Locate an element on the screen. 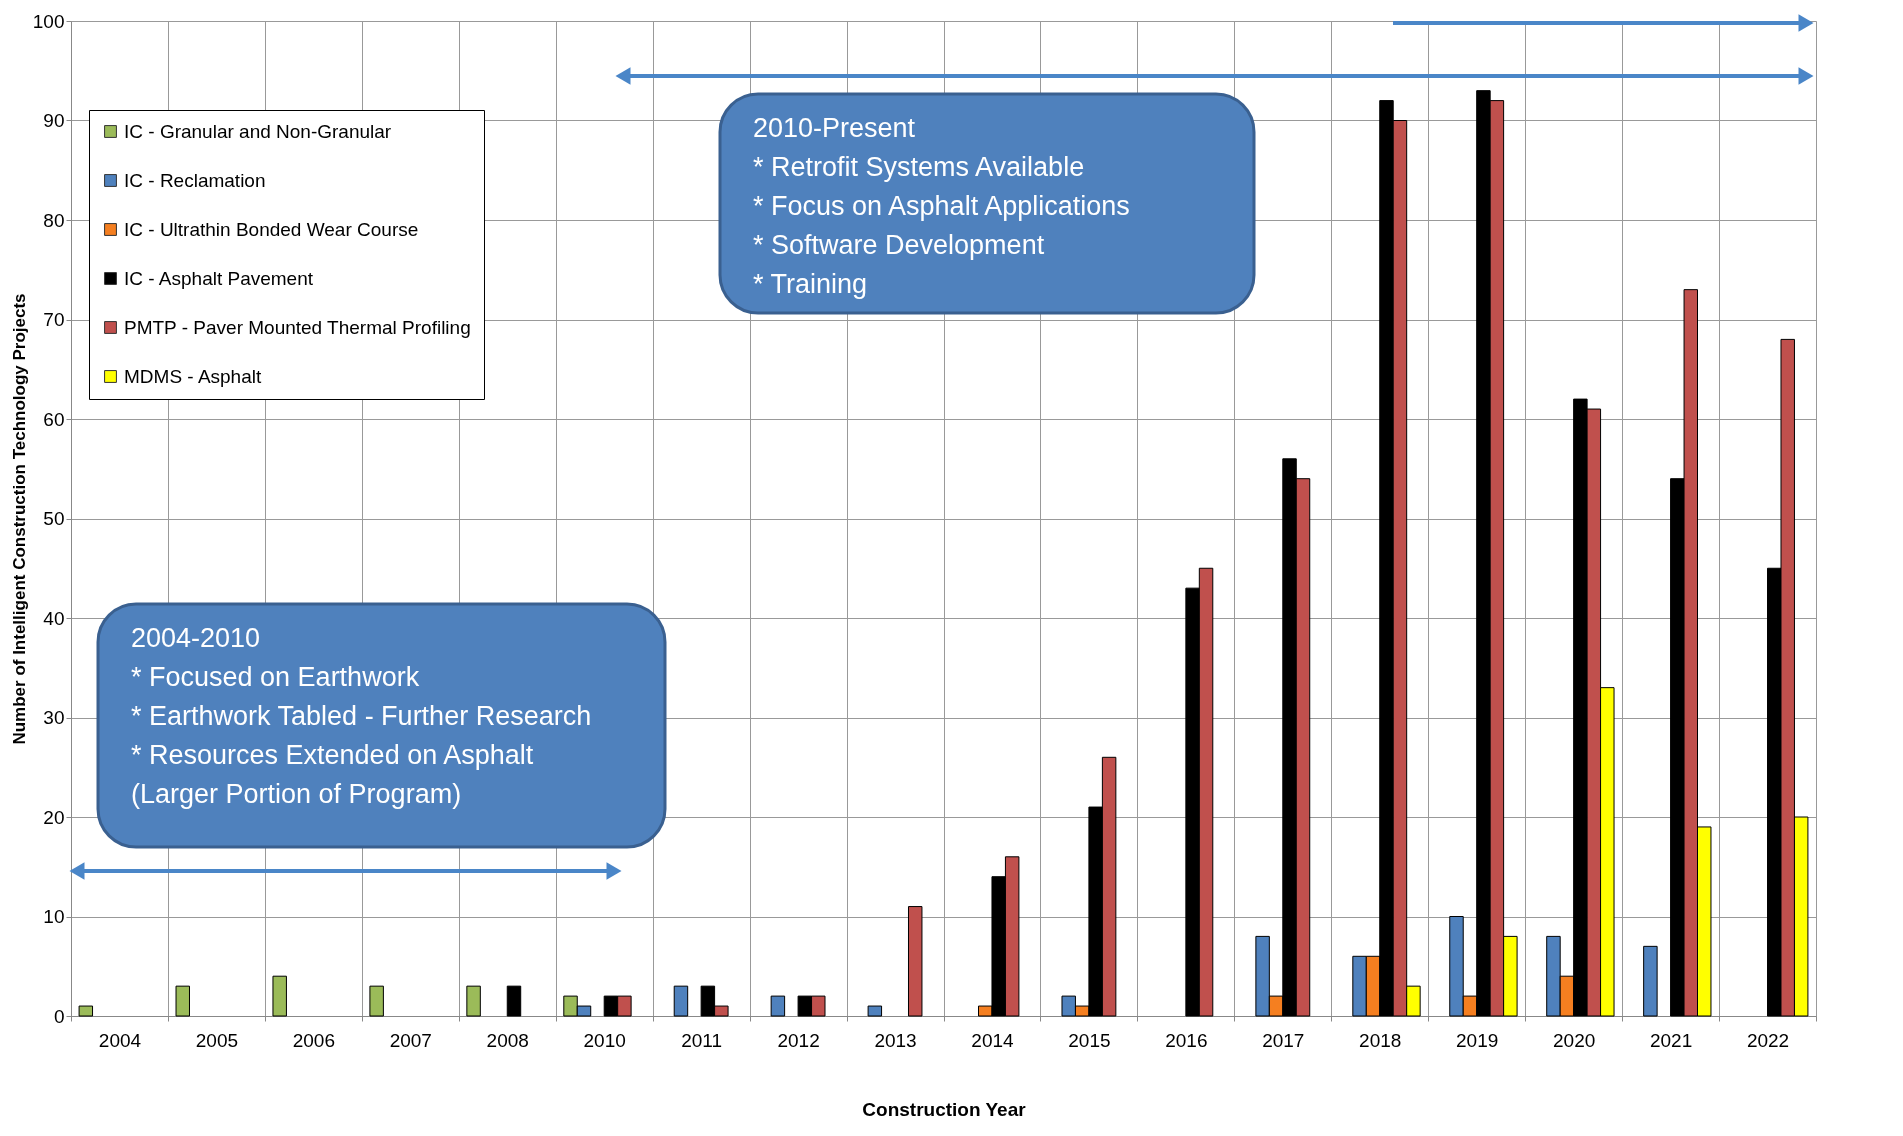 The height and width of the screenshot is (1136, 1903). legend-label: IC - Ultrathin Bonded Wear Course is located at coordinates (271, 229).